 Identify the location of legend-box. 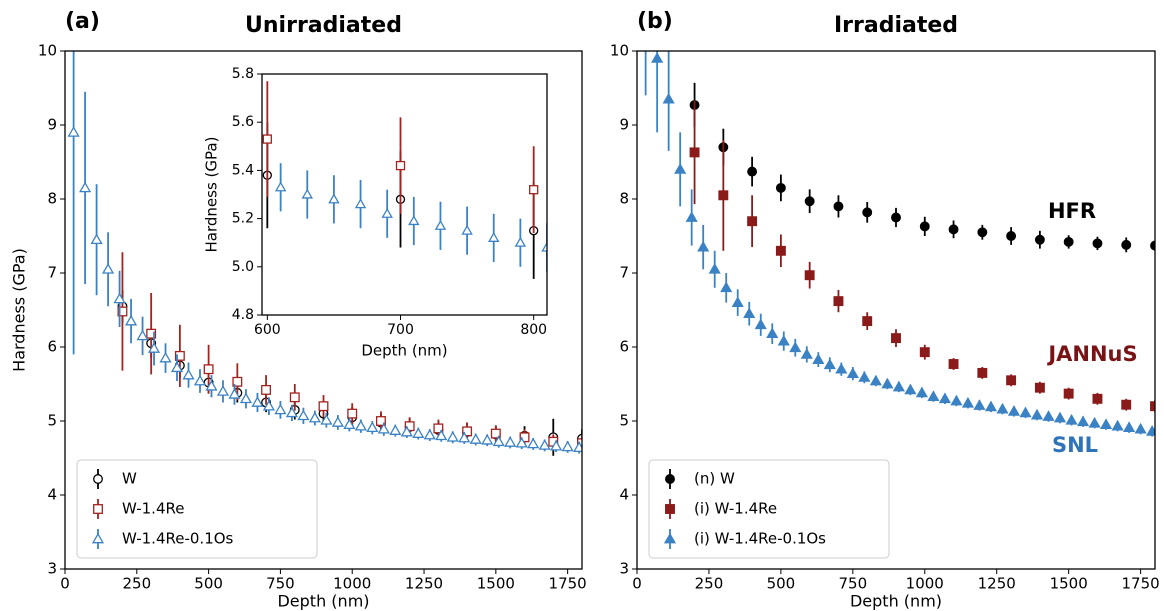
(197, 509).